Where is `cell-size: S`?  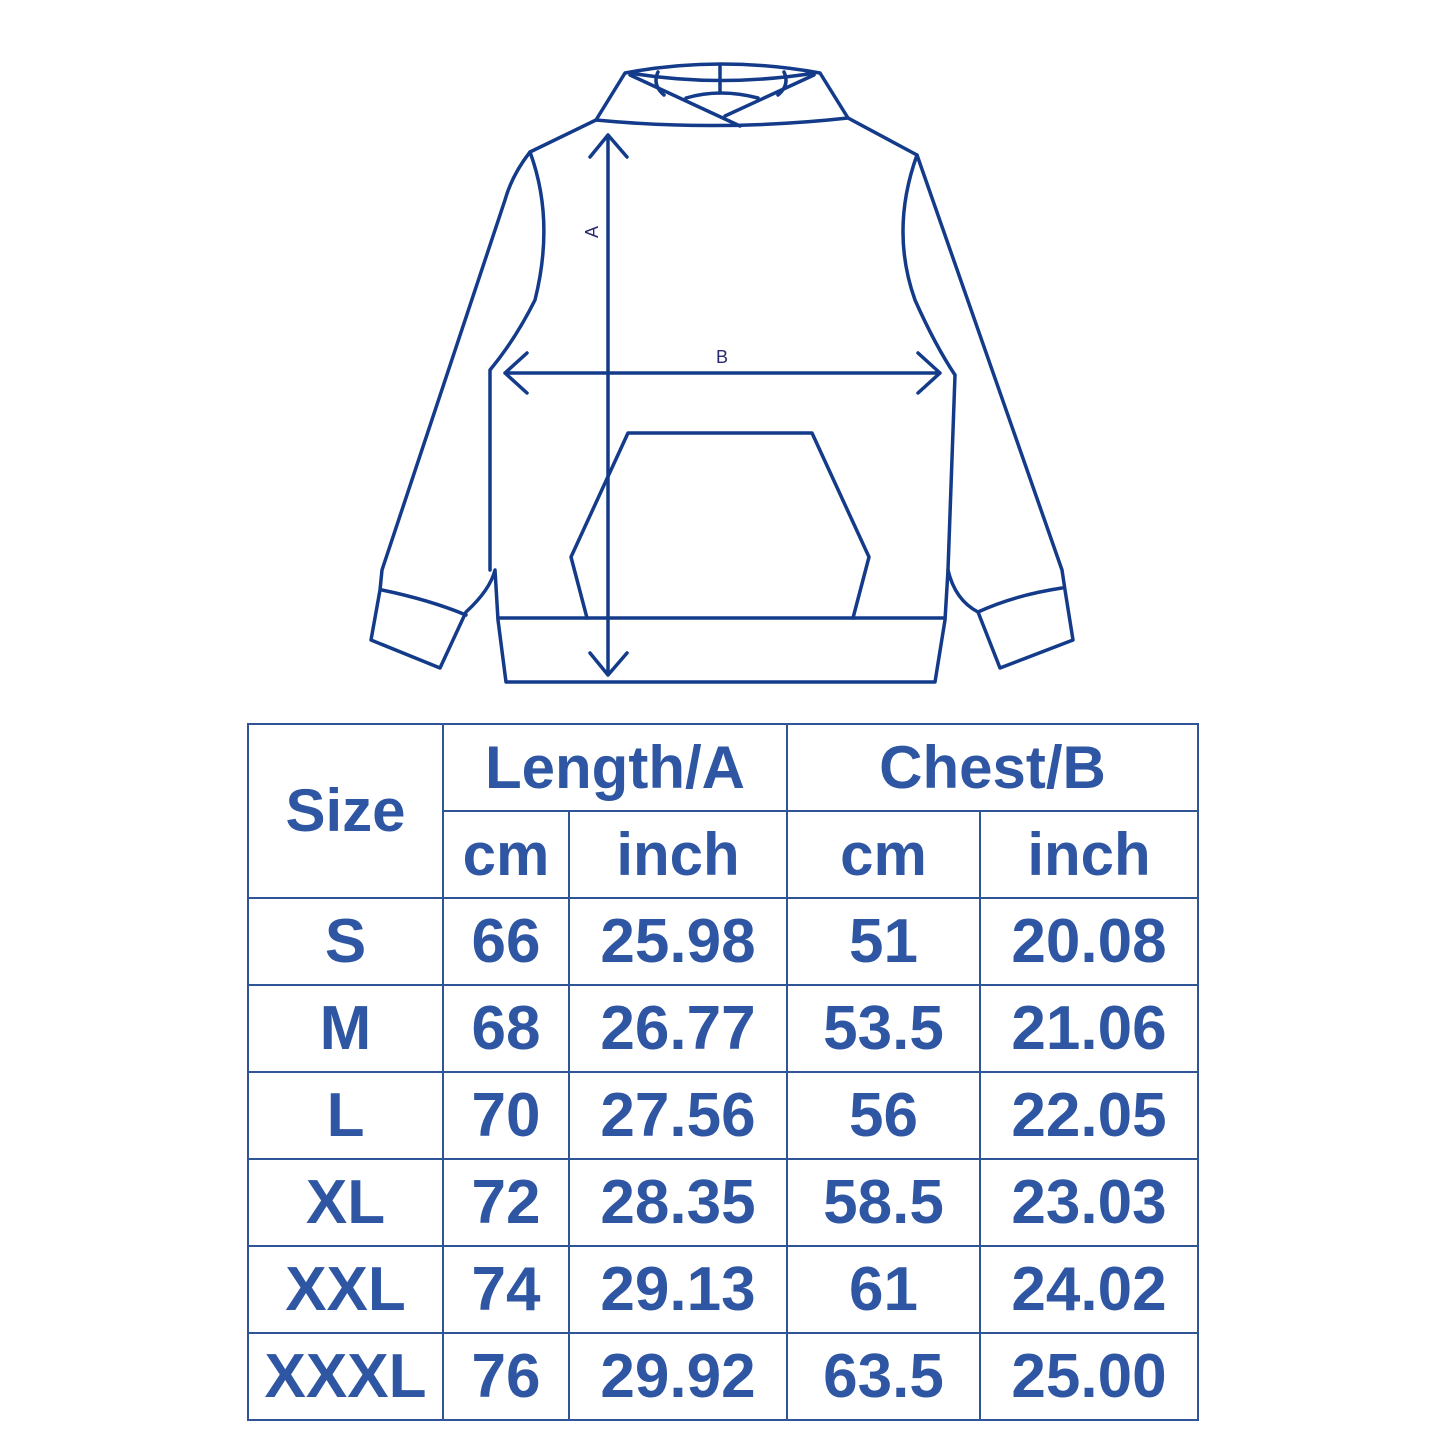 cell-size: S is located at coordinates (345, 941).